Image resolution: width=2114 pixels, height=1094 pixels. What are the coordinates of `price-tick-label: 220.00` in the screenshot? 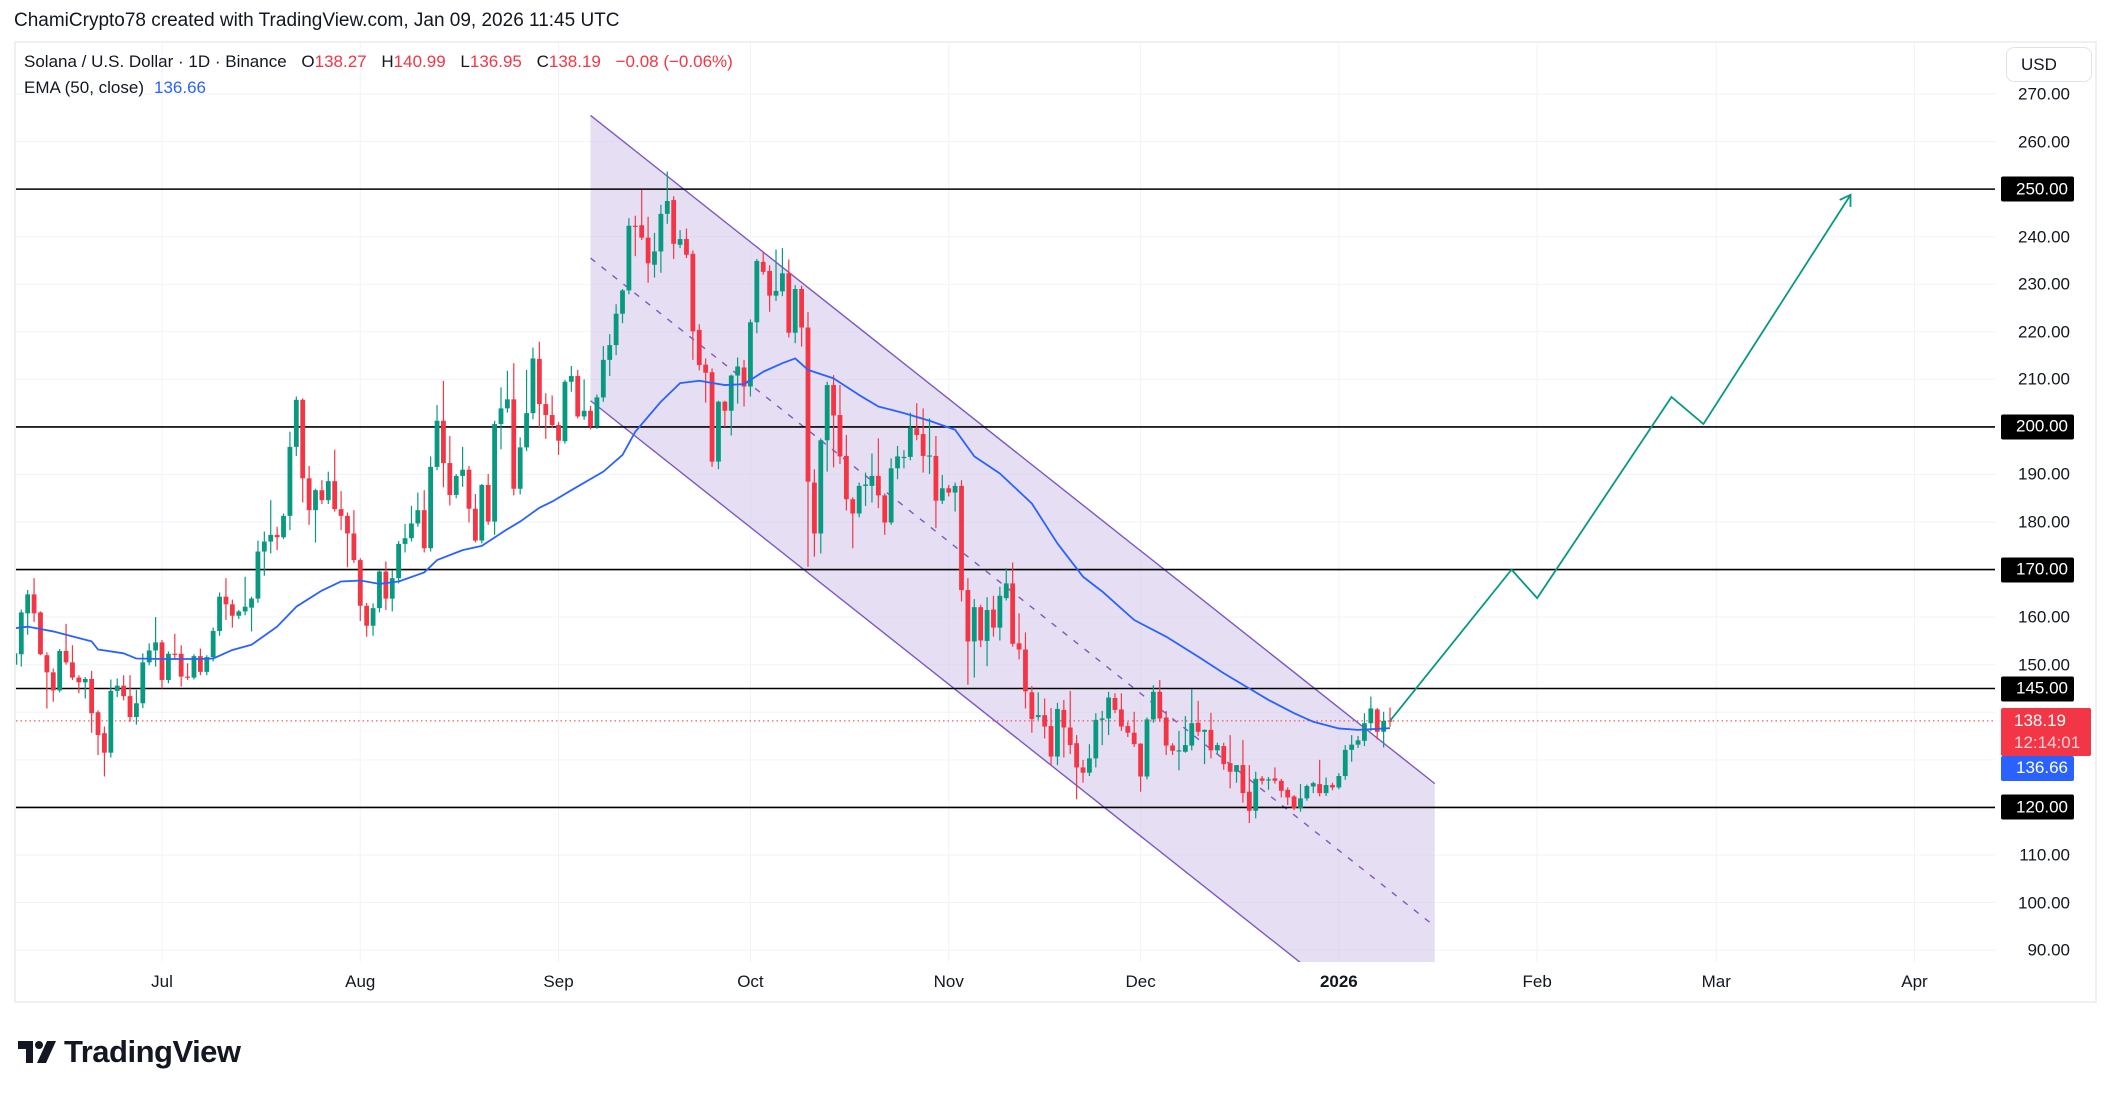 It's located at (2044, 332).